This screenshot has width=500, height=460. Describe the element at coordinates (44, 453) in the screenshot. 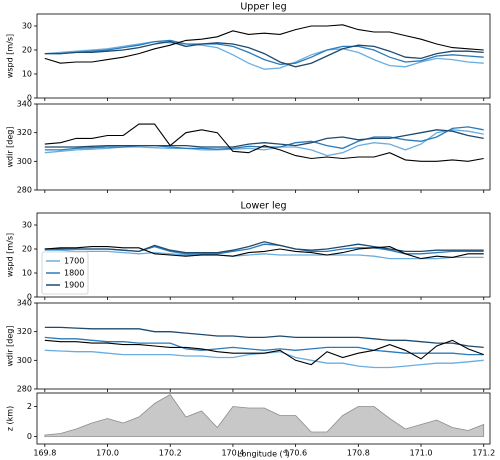

I see `x-tick-label: 169.8` at that location.